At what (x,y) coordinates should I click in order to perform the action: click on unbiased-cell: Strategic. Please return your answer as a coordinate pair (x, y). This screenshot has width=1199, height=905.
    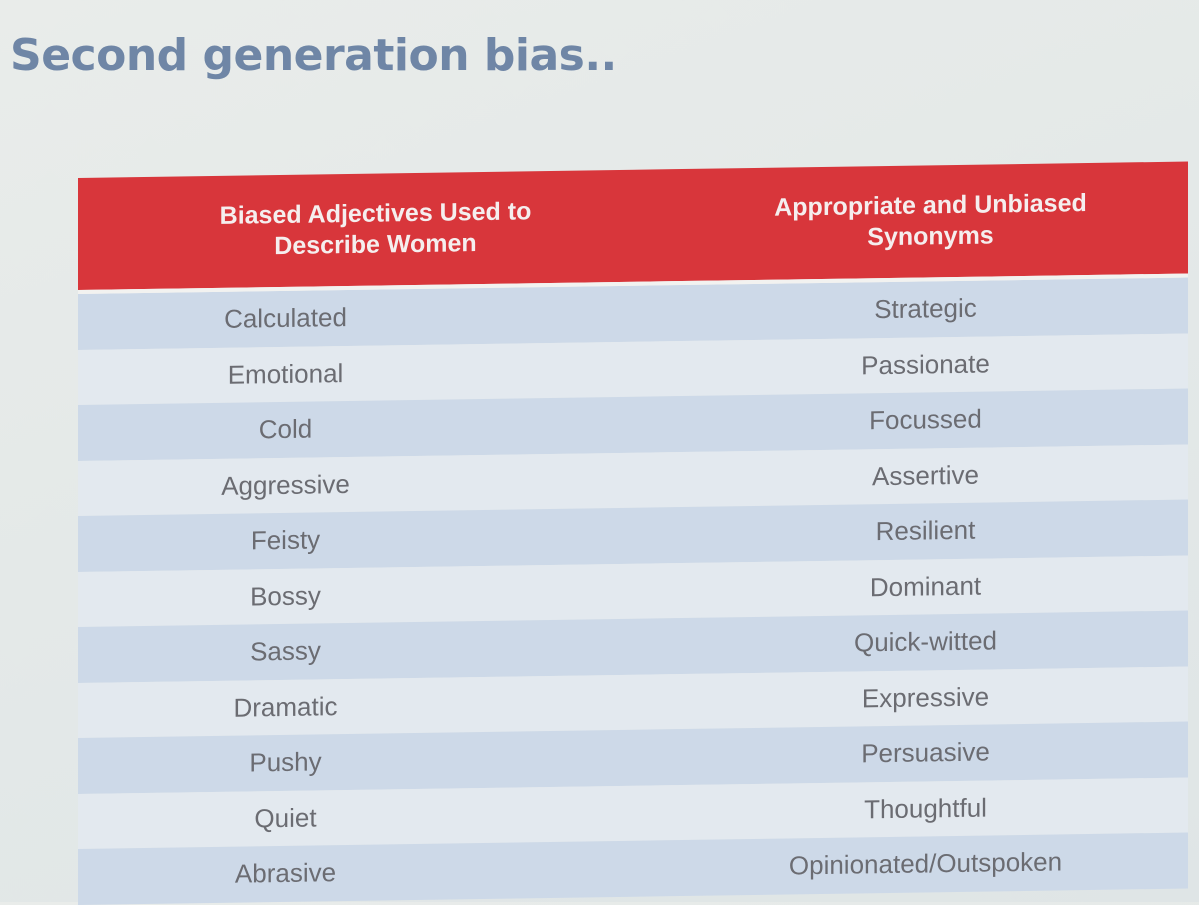
    Looking at the image, I should click on (930, 308).